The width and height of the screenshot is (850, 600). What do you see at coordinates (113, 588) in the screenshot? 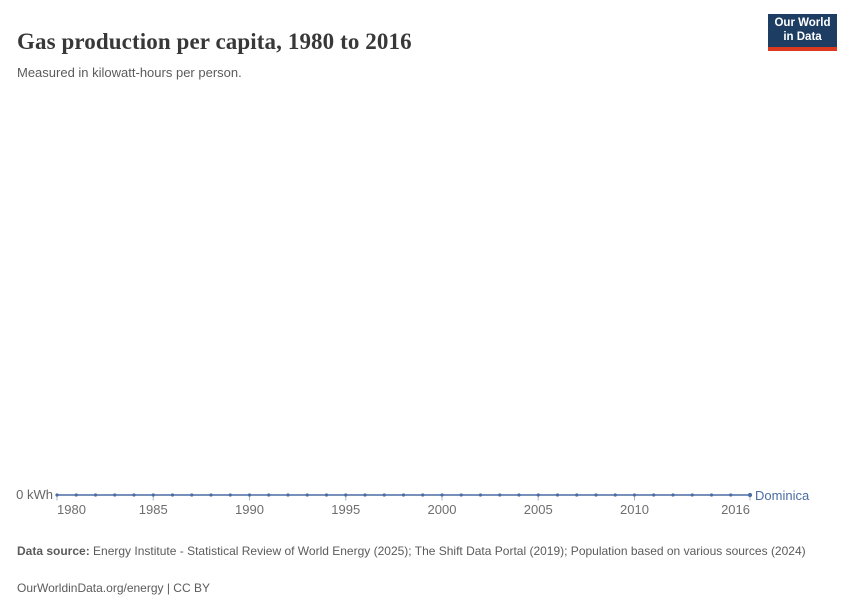
I see `license-link: OurWorldinData.org/energy | CC BY` at bounding box center [113, 588].